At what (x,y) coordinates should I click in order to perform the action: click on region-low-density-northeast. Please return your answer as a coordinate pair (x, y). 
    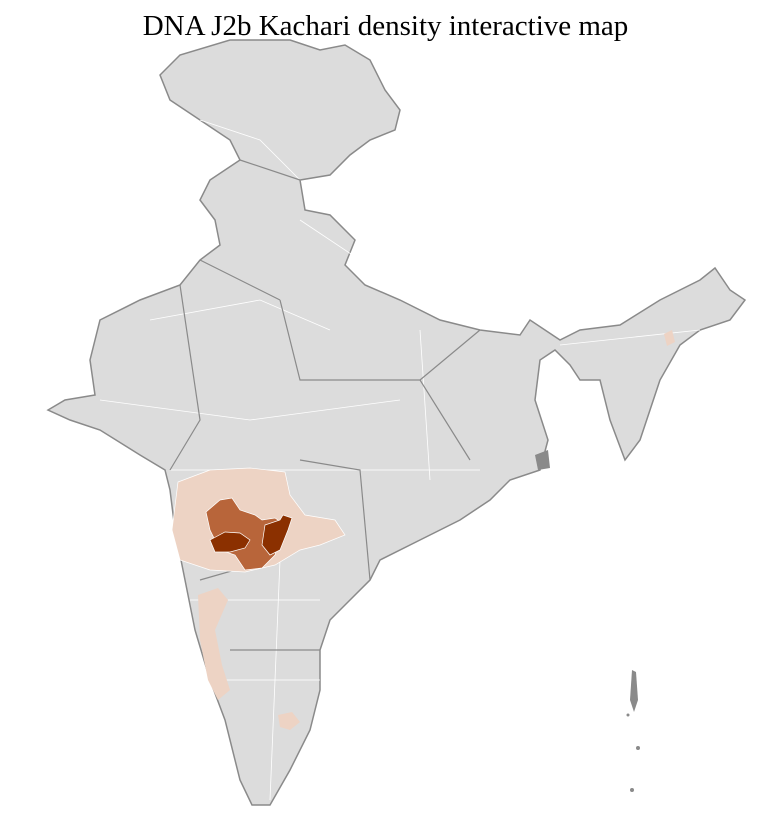
    Looking at the image, I should click on (669, 338).